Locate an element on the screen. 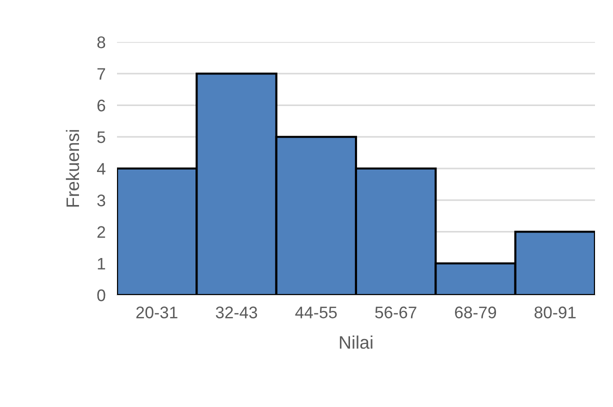  x-tick-label: 56-67 is located at coordinates (395, 312).